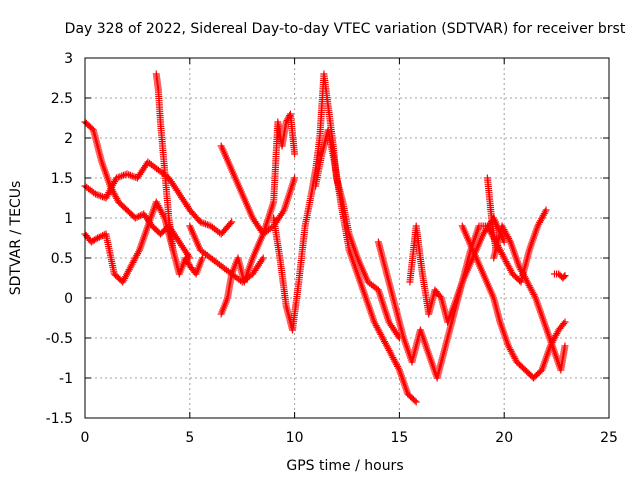 The width and height of the screenshot is (640, 480). Describe the element at coordinates (66, 379) in the screenshot. I see `y-tick-label: -1` at that location.